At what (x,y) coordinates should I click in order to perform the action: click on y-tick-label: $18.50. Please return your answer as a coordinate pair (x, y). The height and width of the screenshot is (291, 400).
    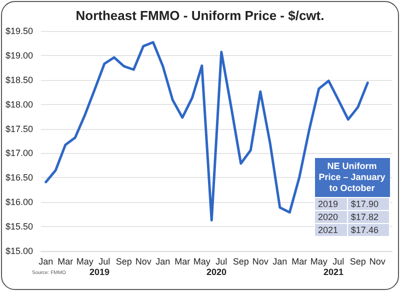
    Looking at the image, I should click on (19, 79).